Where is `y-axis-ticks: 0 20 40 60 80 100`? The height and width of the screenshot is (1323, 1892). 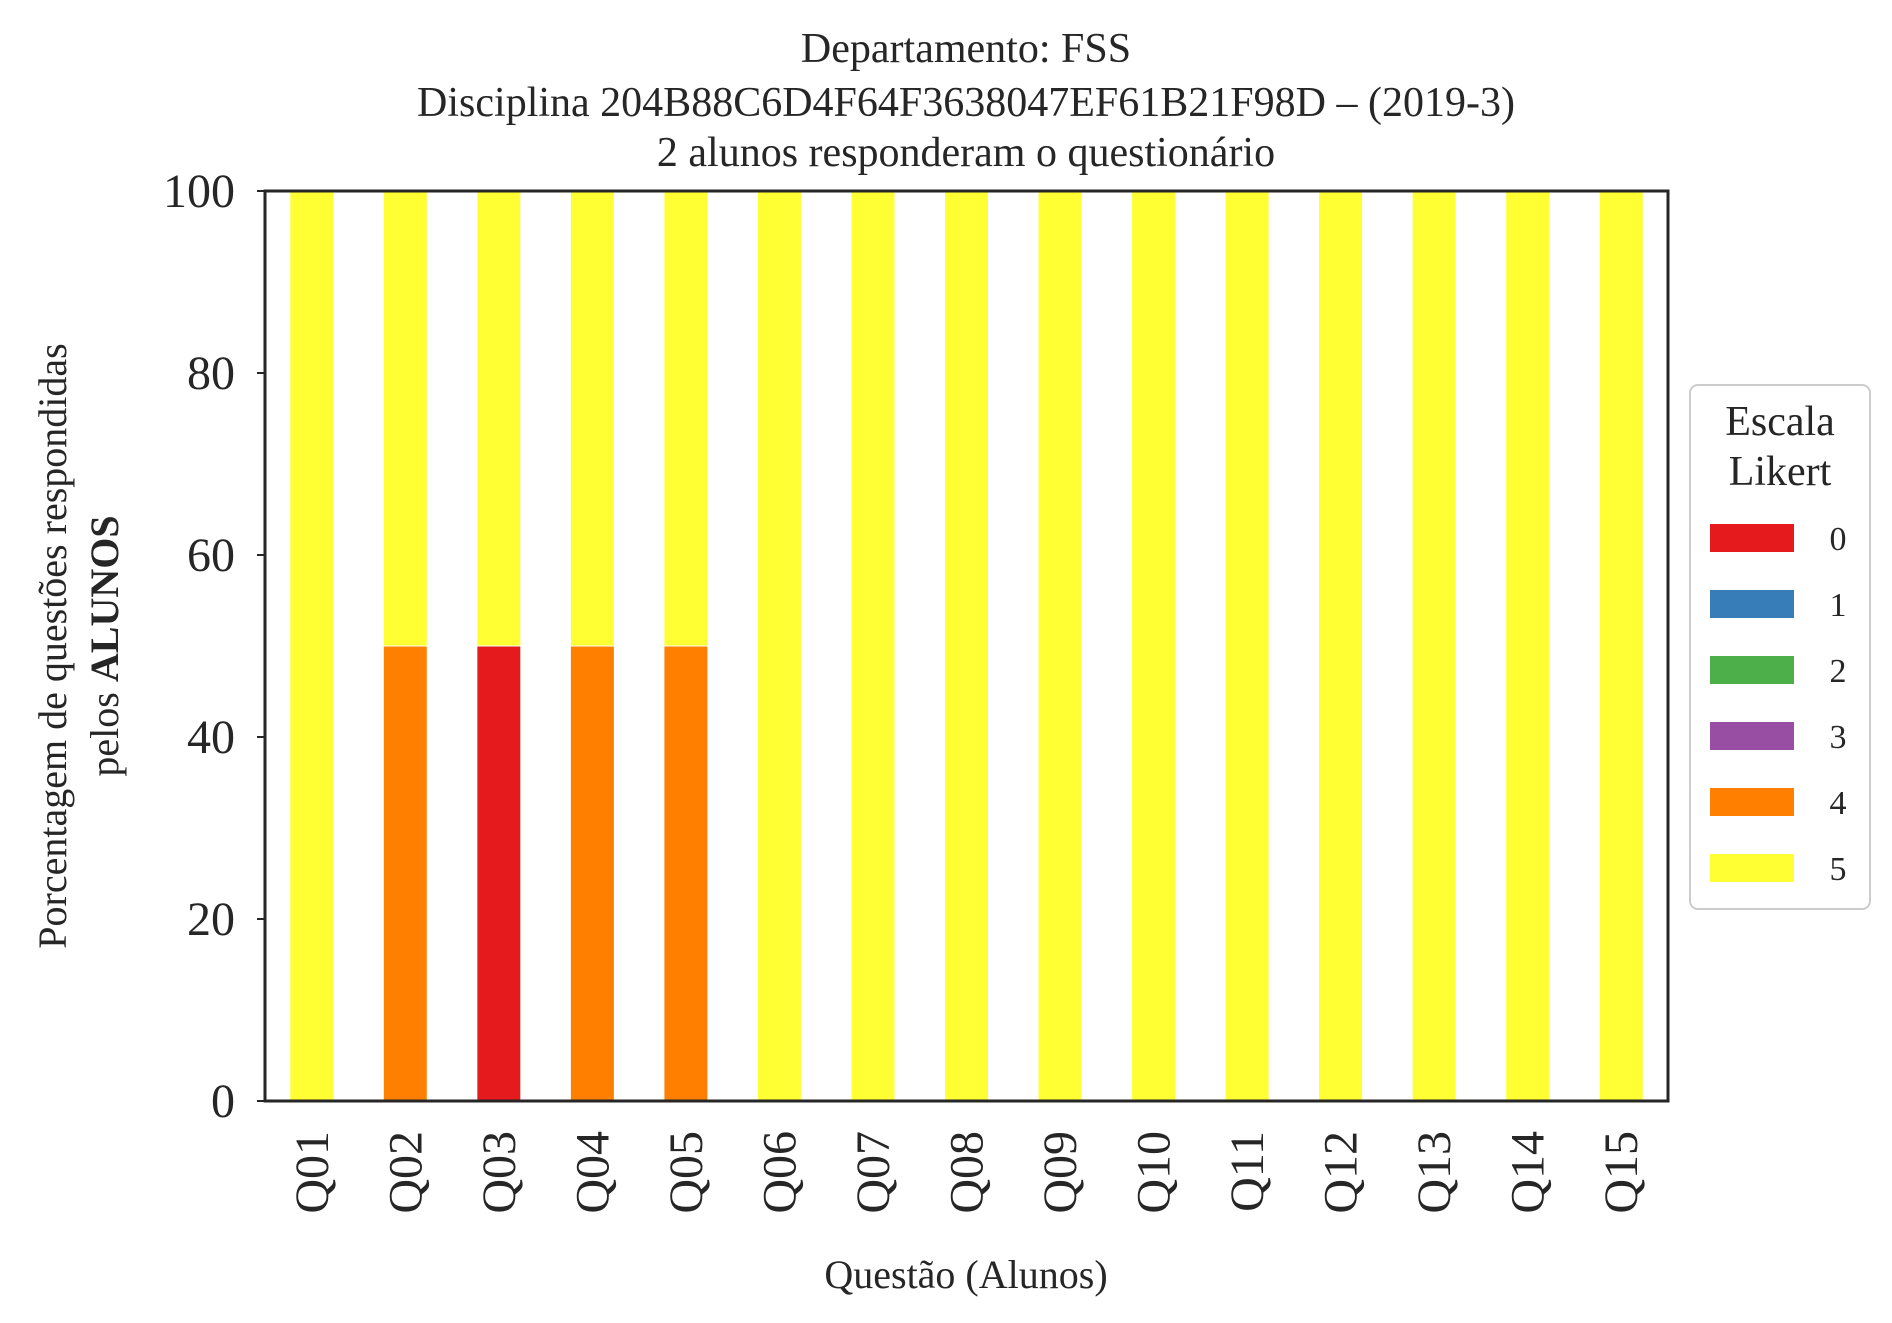 y-axis-ticks: 0 20 40 60 80 100 is located at coordinates (214, 646).